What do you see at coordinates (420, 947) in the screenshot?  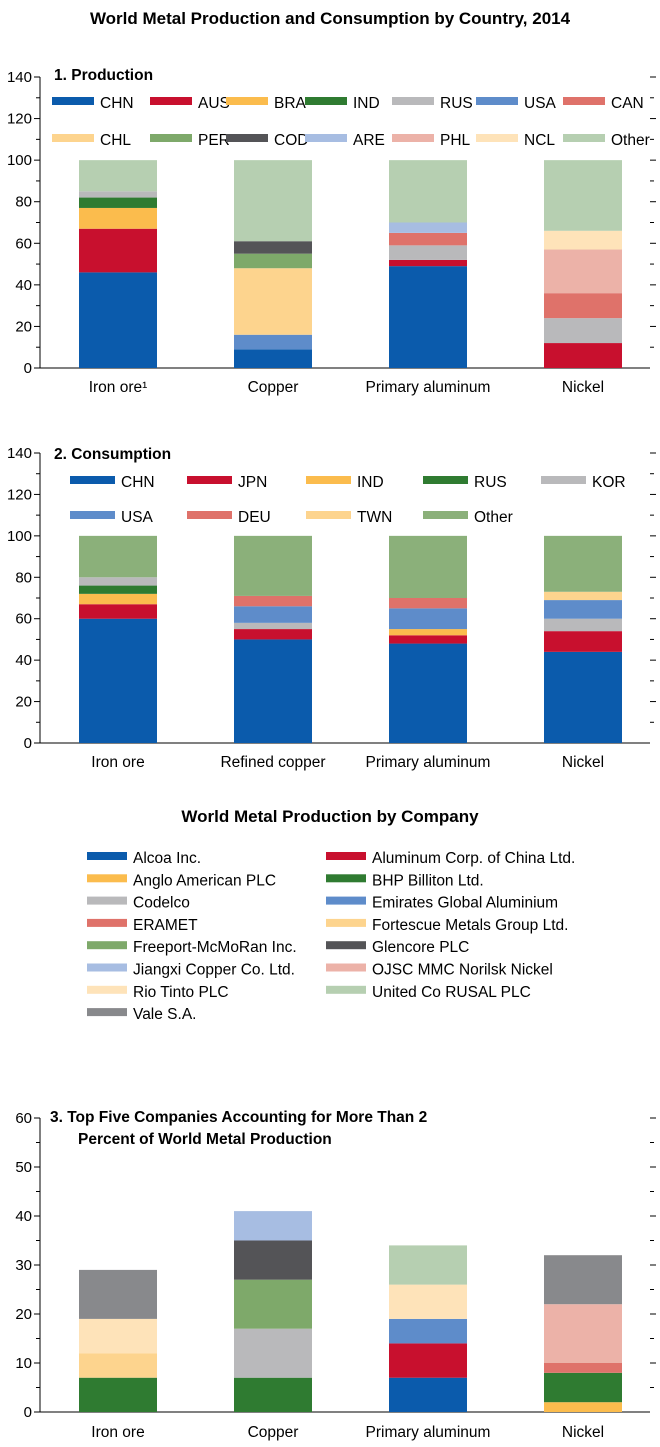 I see `company-legend-item-label: Glencore PLC` at bounding box center [420, 947].